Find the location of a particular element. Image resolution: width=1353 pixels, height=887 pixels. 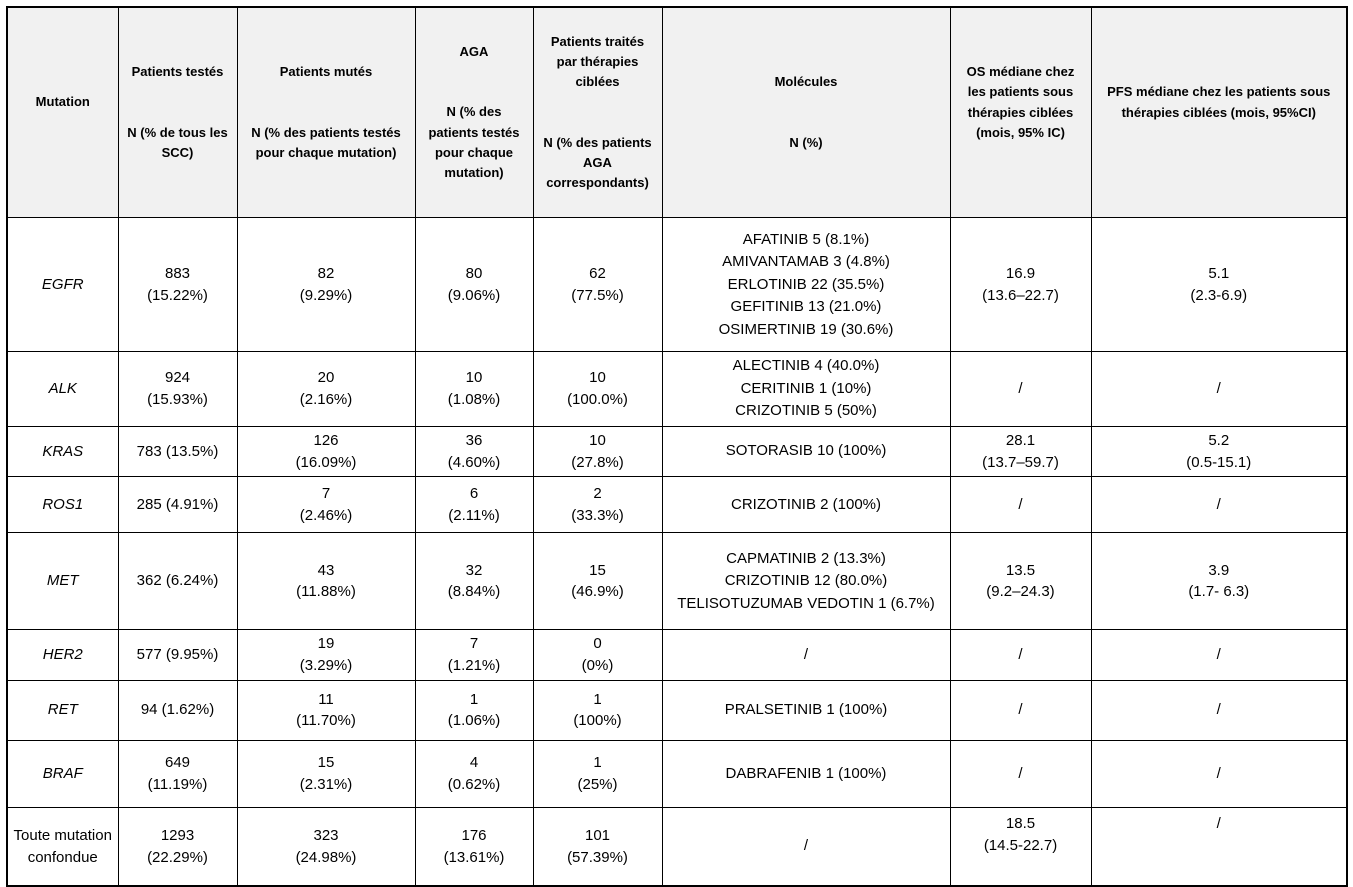

cell-patients-testes: 94 (1.62%) is located at coordinates (177, 710).